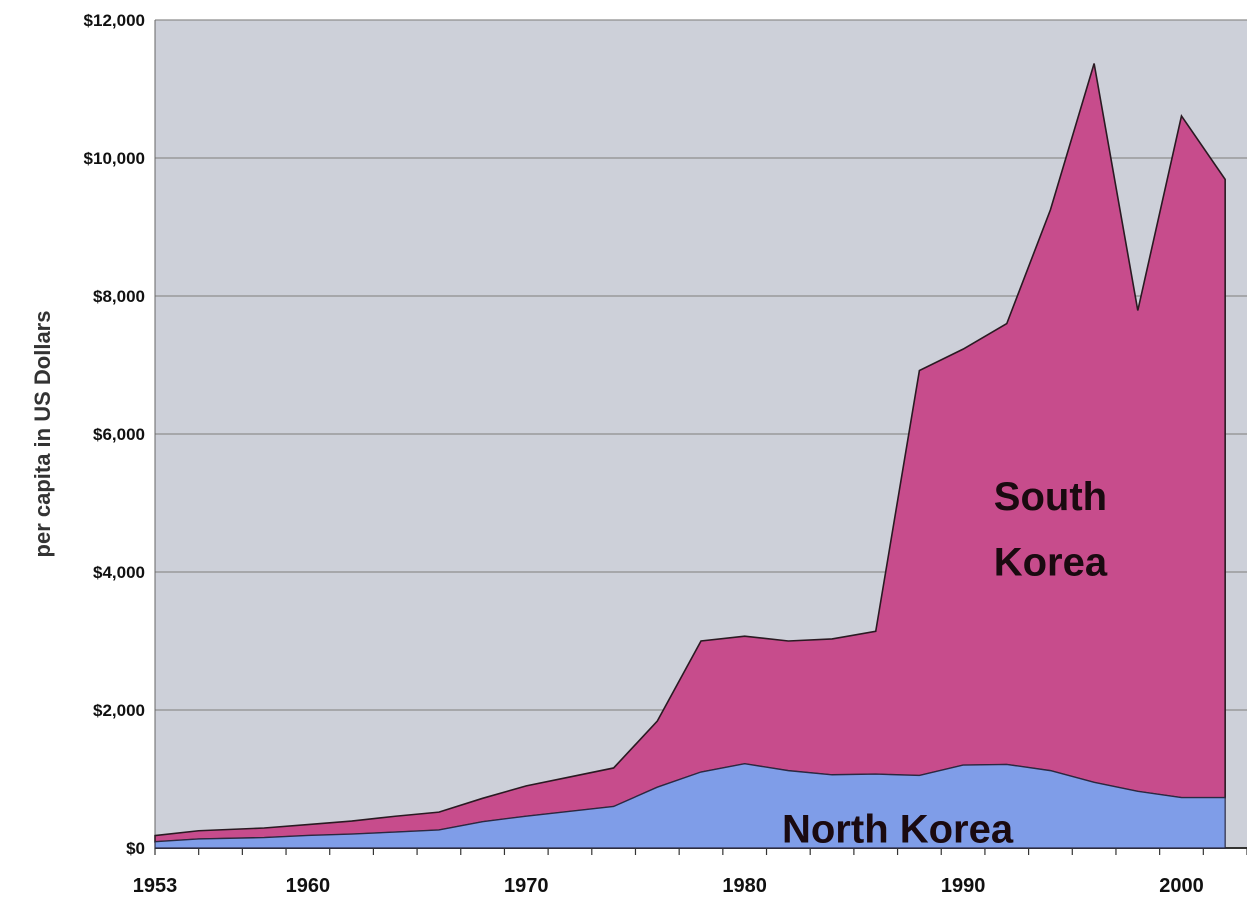 This screenshot has width=1247, height=901. Describe the element at coordinates (1181, 885) in the screenshot. I see `x-tick-label: 2000` at that location.